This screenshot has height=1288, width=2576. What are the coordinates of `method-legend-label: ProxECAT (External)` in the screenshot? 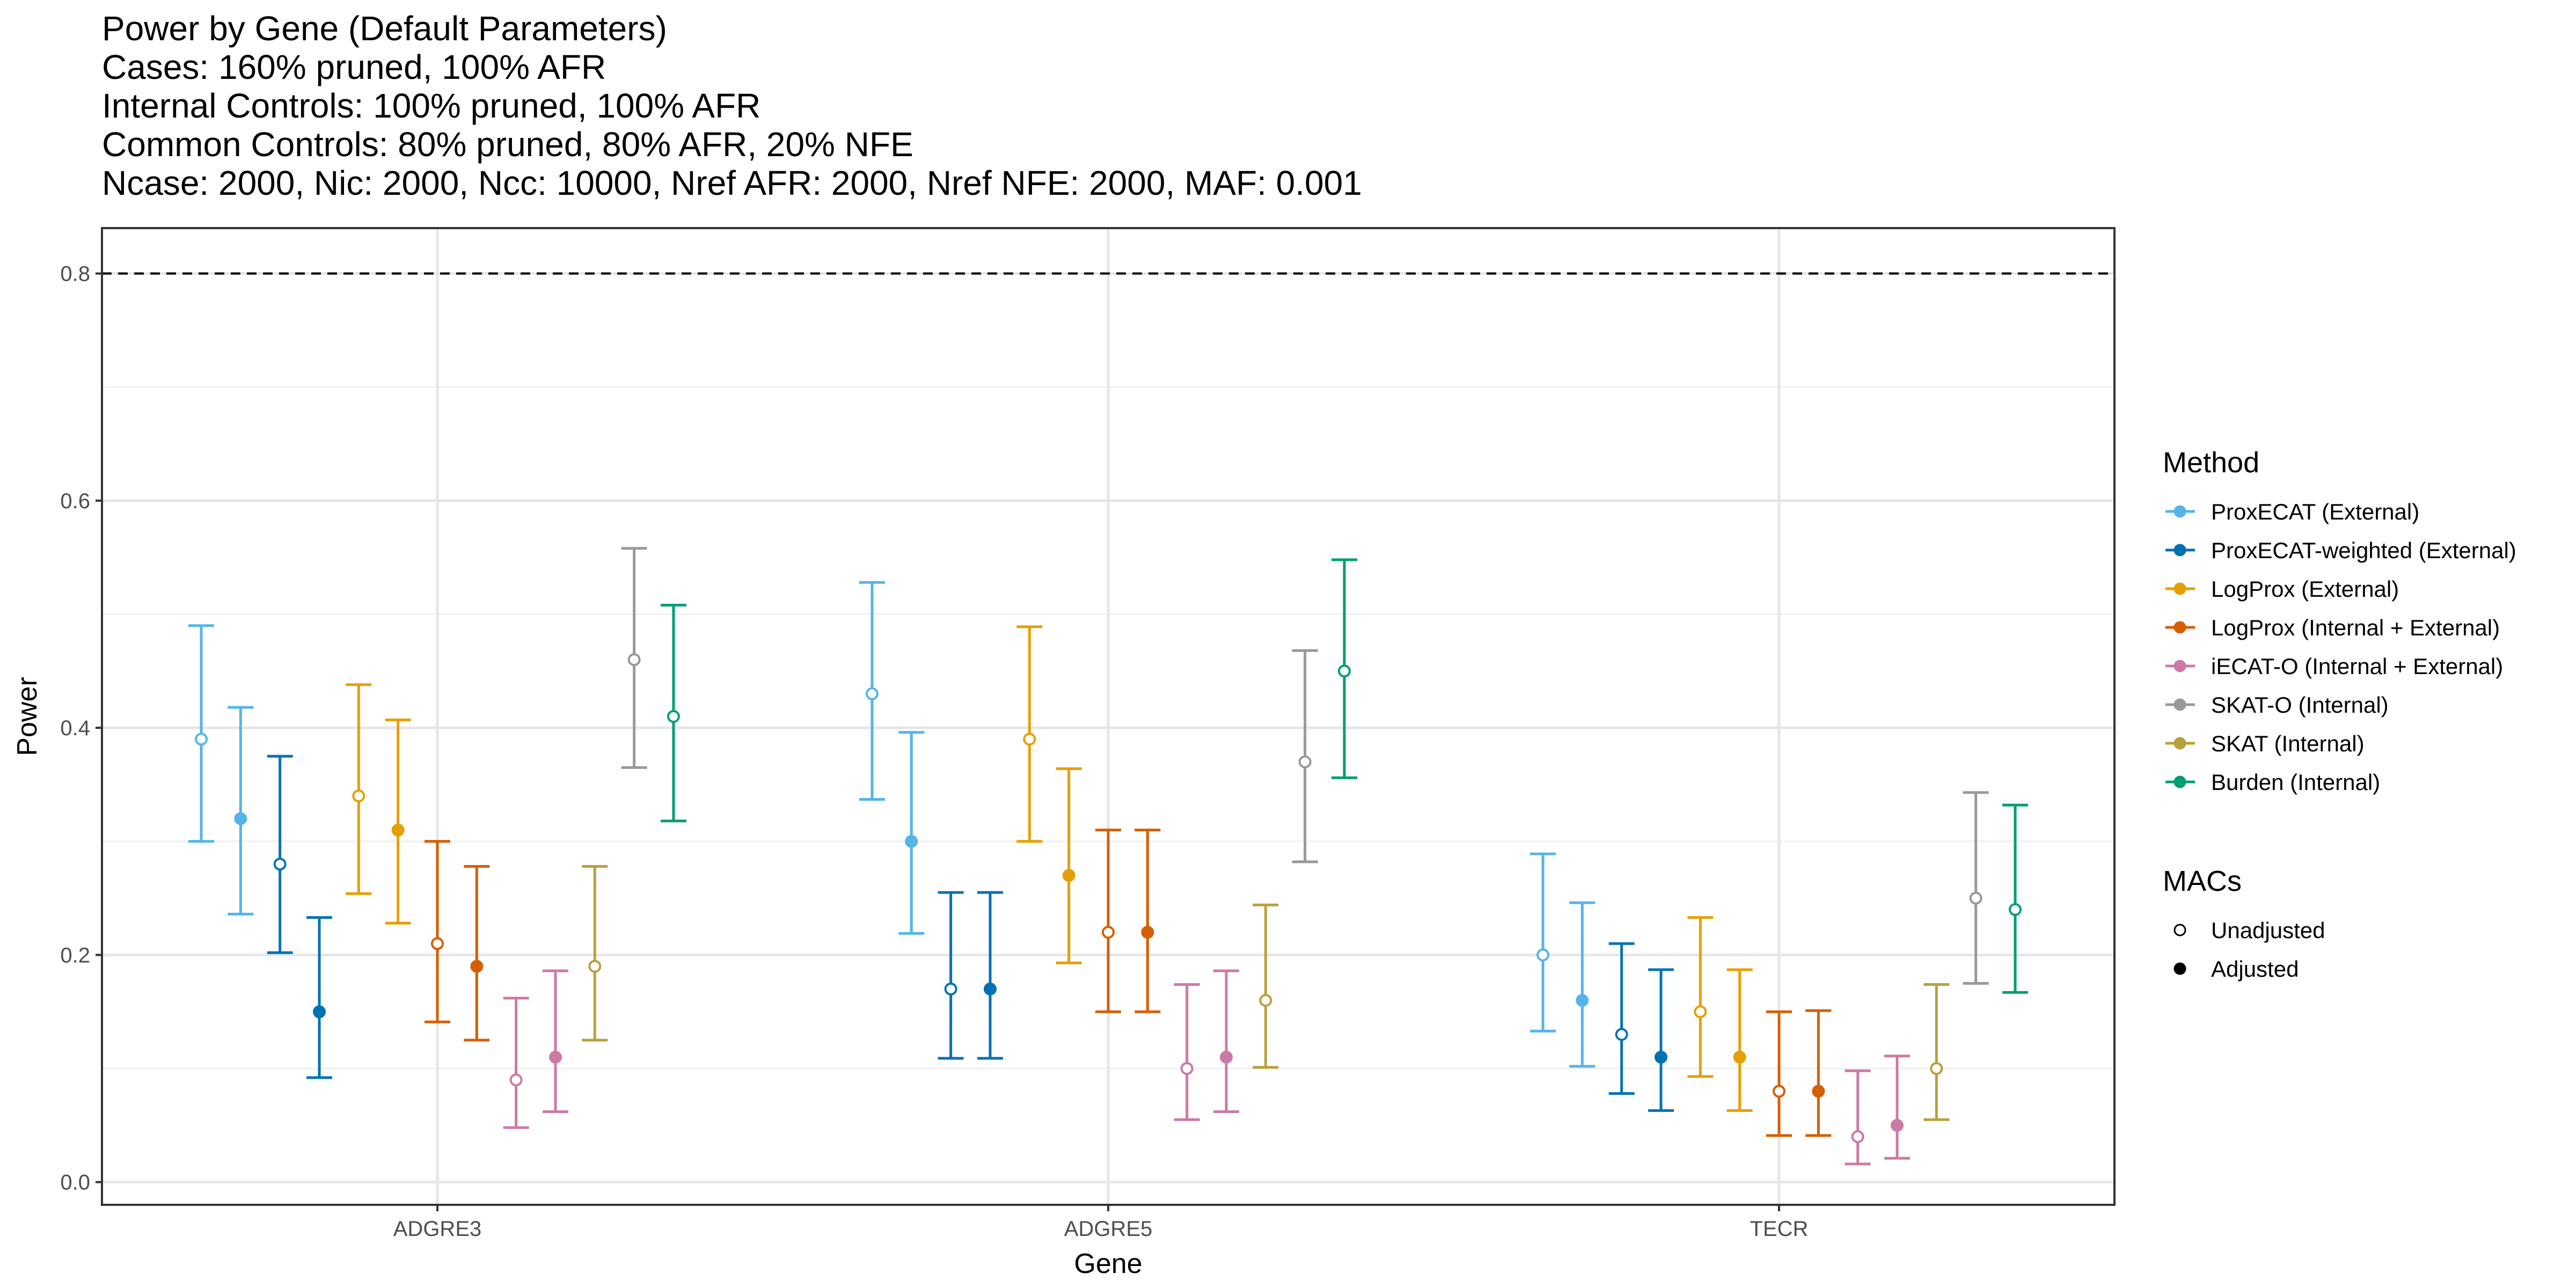 It's located at (2315, 511).